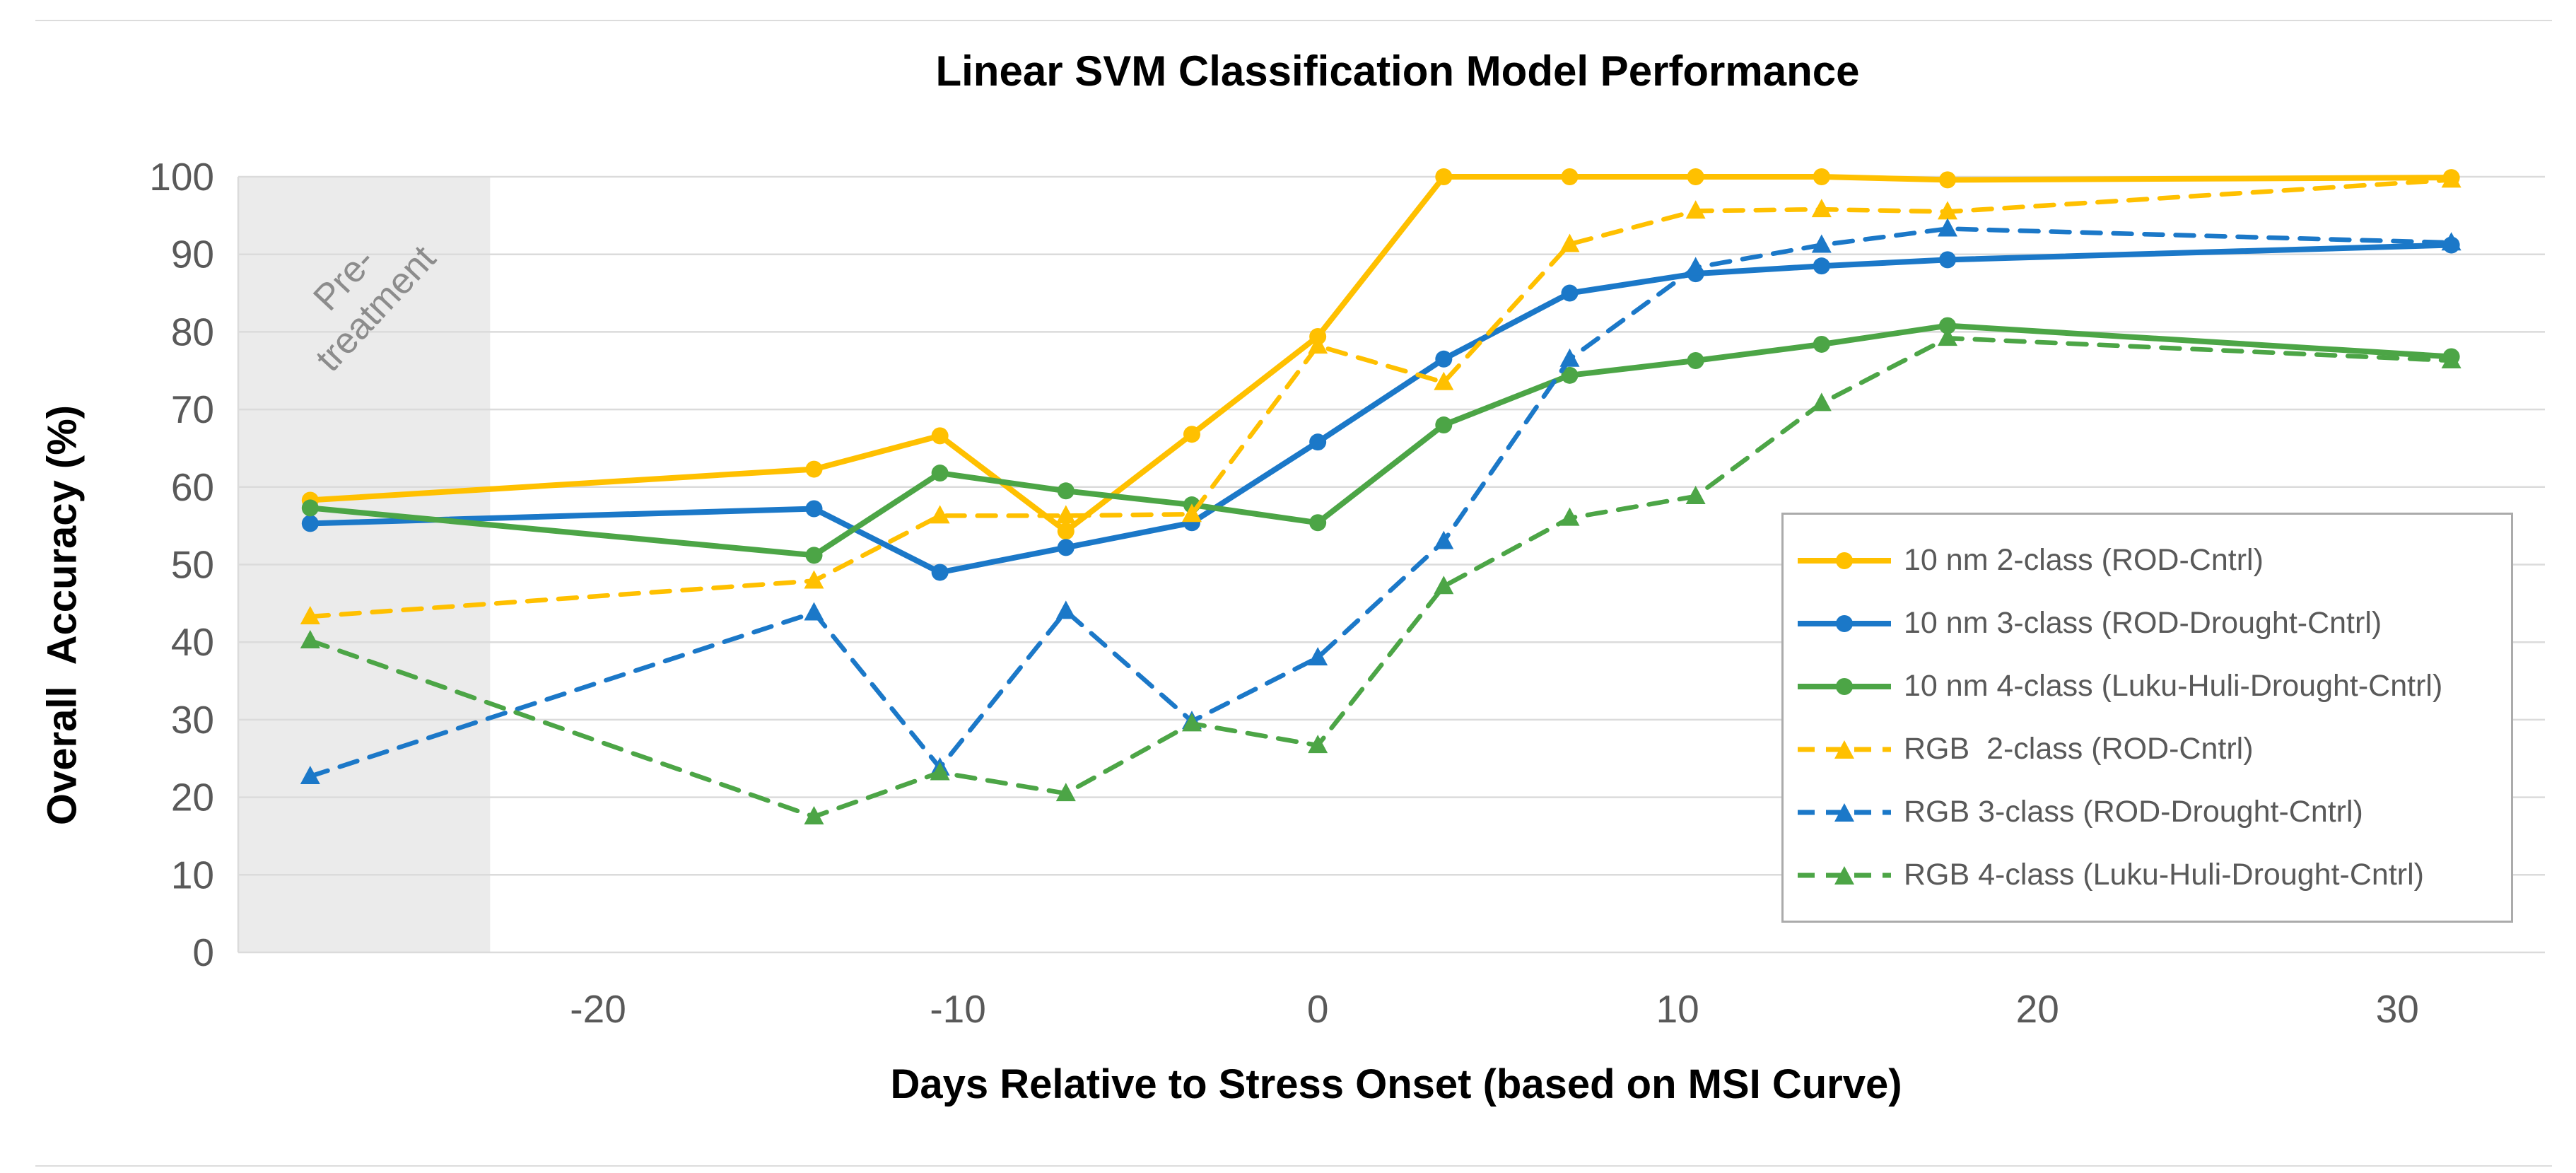 The height and width of the screenshot is (1173, 2576). What do you see at coordinates (2398, 1009) in the screenshot?
I see `x-tick-label: 30` at bounding box center [2398, 1009].